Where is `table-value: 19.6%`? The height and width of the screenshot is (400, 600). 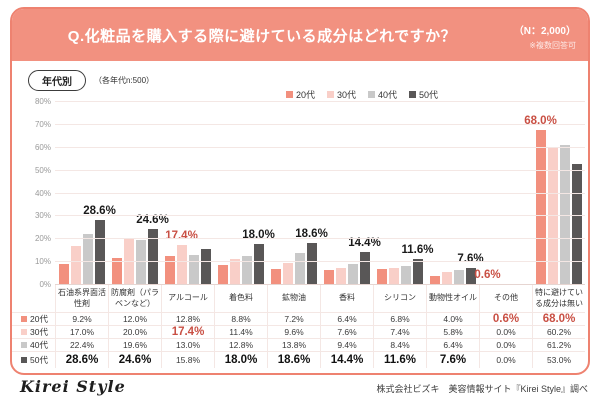 table-value: 19.6% is located at coordinates (135, 345).